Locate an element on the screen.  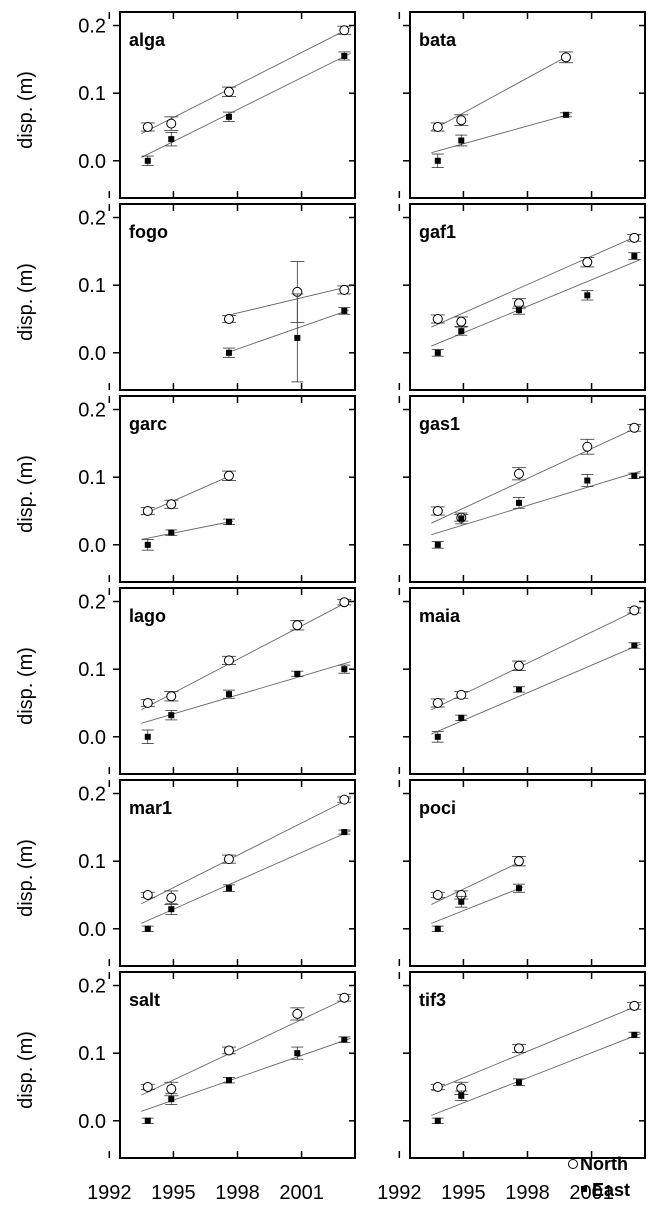
legend-north-marker is located at coordinates (573, 1164).